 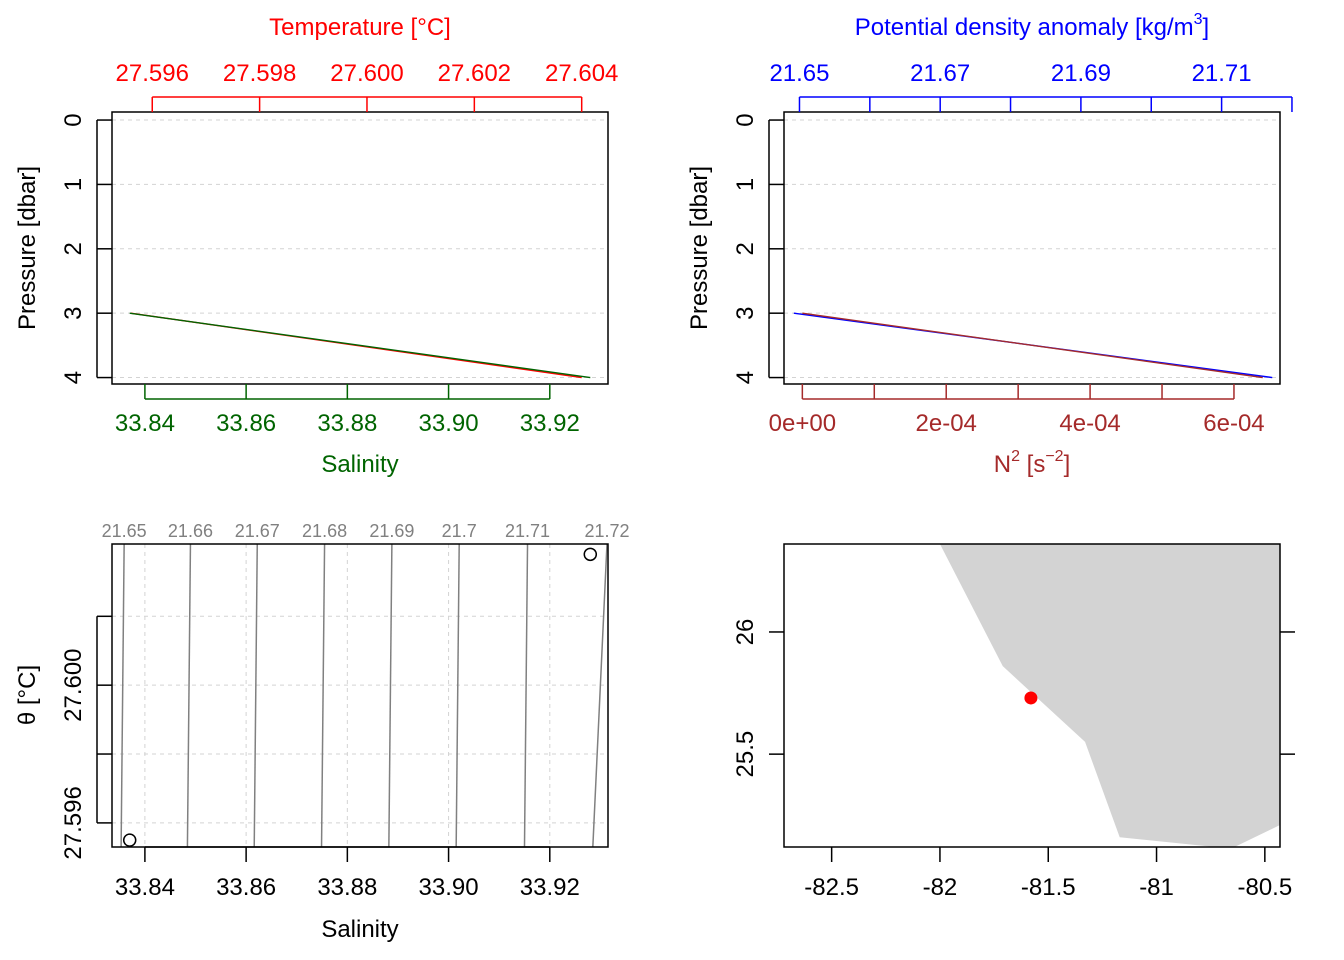 I want to click on n2-tick-label-0: 0e+00, so click(x=802, y=423).